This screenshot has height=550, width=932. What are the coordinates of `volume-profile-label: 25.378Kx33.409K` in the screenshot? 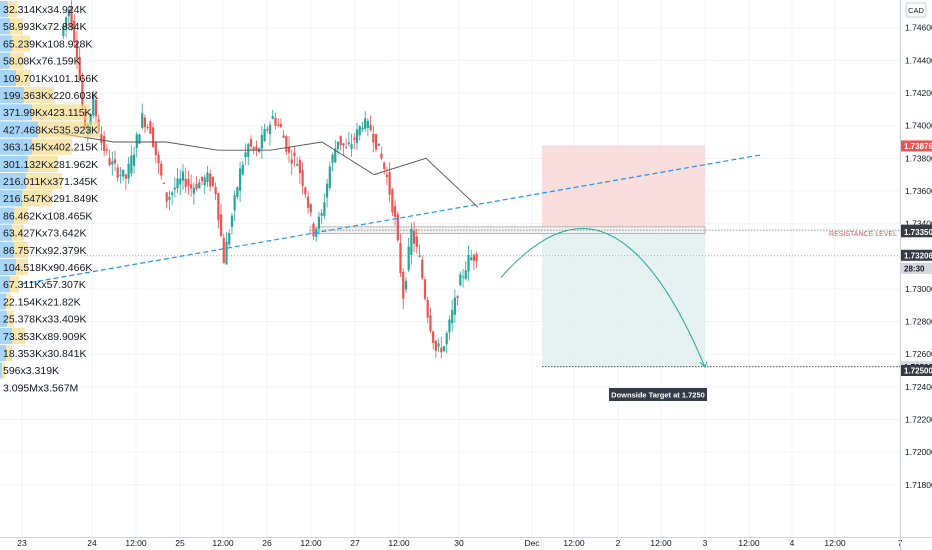 It's located at (45, 320).